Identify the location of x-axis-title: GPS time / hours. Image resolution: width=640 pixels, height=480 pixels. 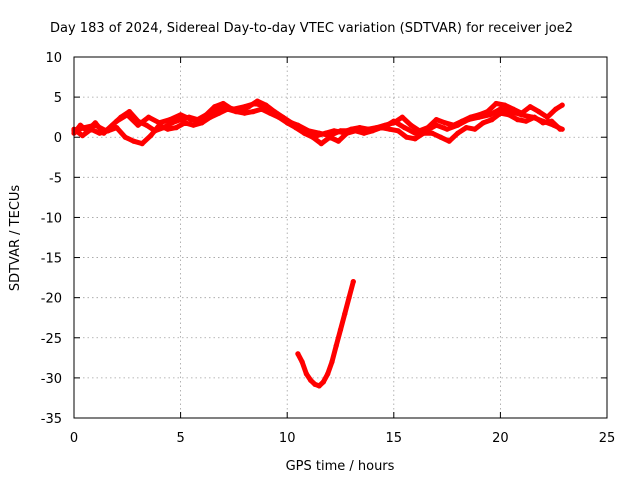
(340, 466).